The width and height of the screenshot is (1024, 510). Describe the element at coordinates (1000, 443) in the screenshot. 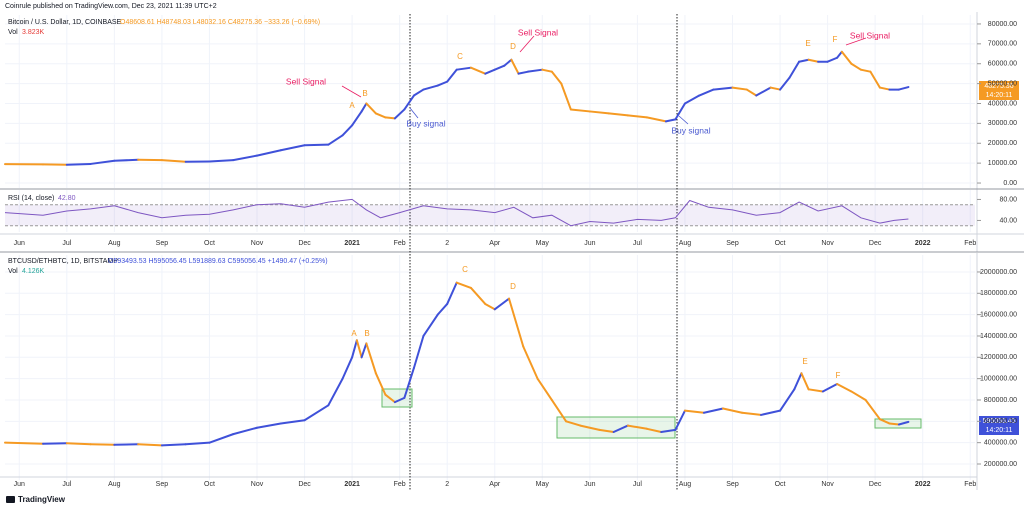

I see `y-tick-label: 400000.00` at that location.